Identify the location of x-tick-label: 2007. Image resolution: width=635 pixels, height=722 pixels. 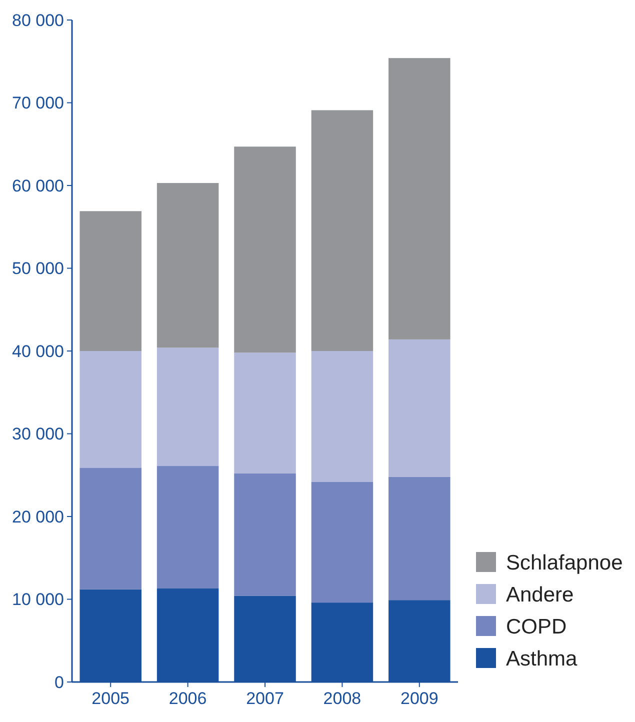
(265, 698).